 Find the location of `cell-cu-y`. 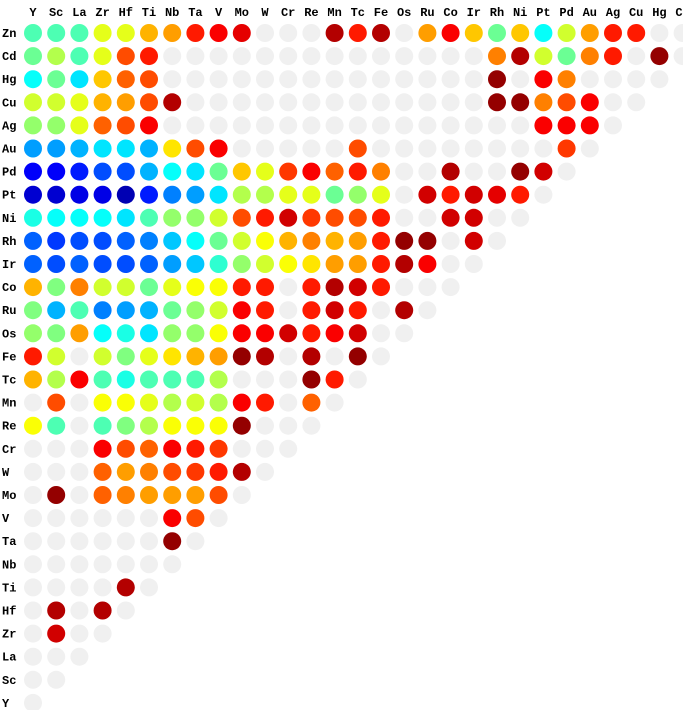

cell-cu-y is located at coordinates (33, 102).